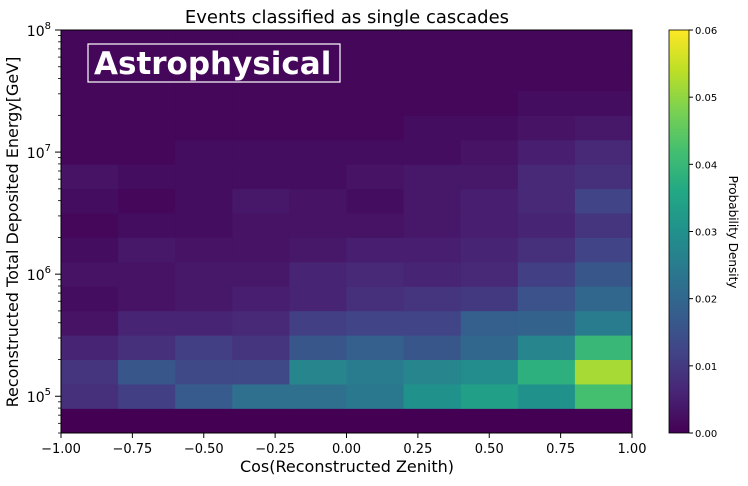 The width and height of the screenshot is (748, 486). I want to click on annotation-label: Astrophysical, so click(212, 64).